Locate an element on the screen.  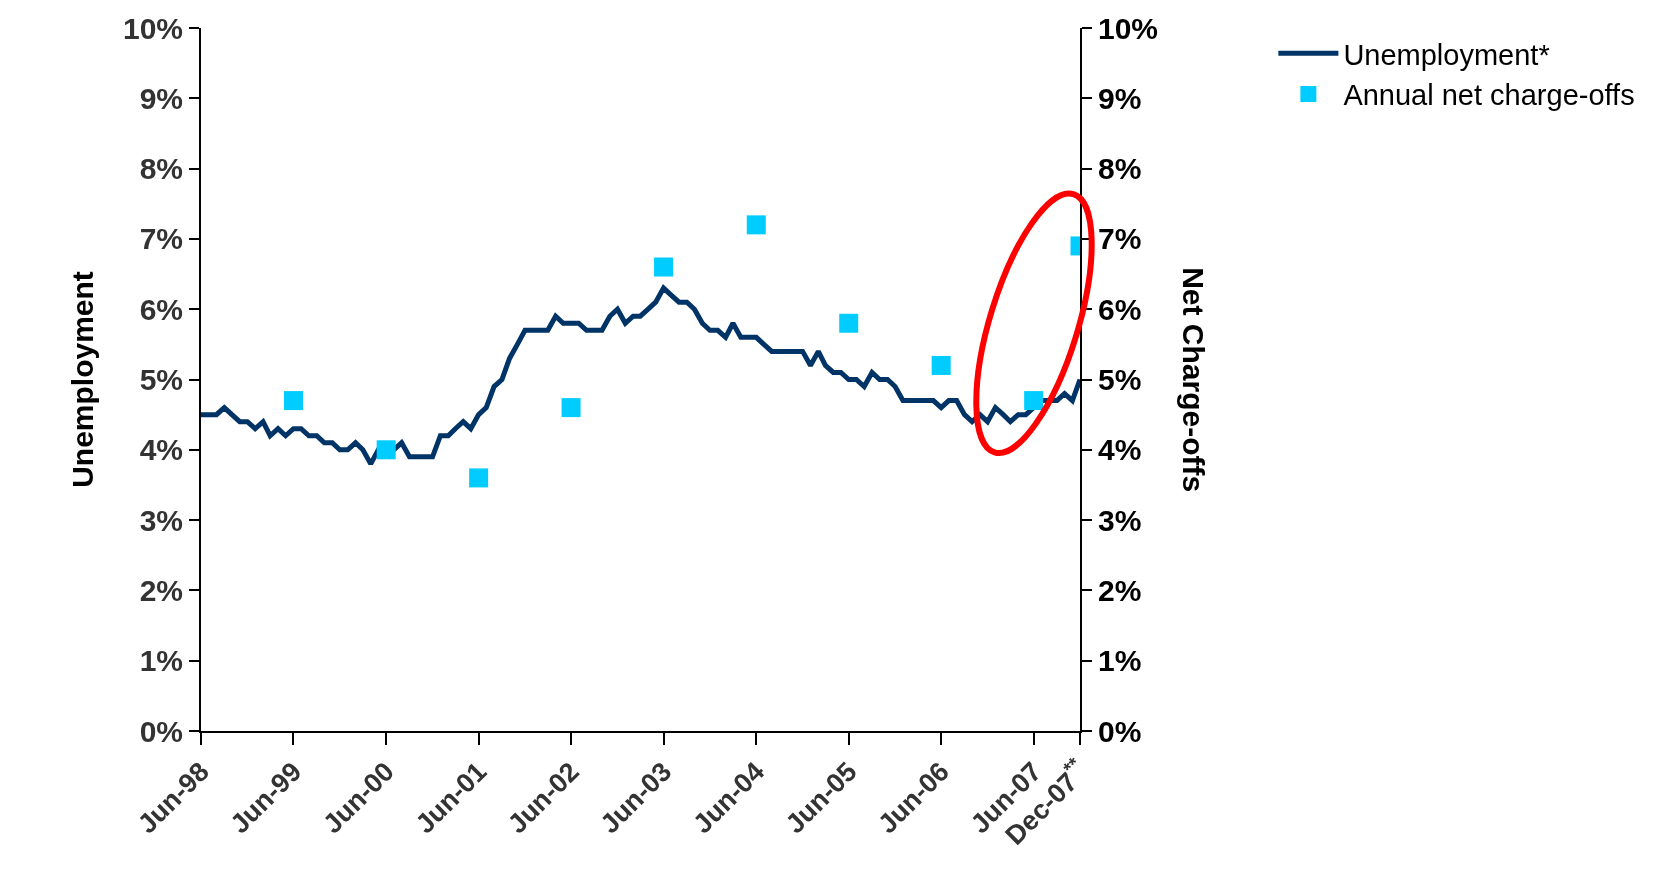
y-tick-label: 10% is located at coordinates (152, 28).